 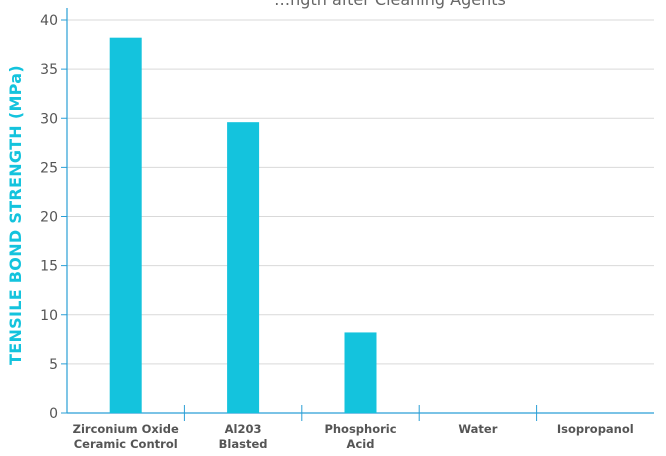 What do you see at coordinates (49, 21) in the screenshot?
I see `y-tick-label: 40` at bounding box center [49, 21].